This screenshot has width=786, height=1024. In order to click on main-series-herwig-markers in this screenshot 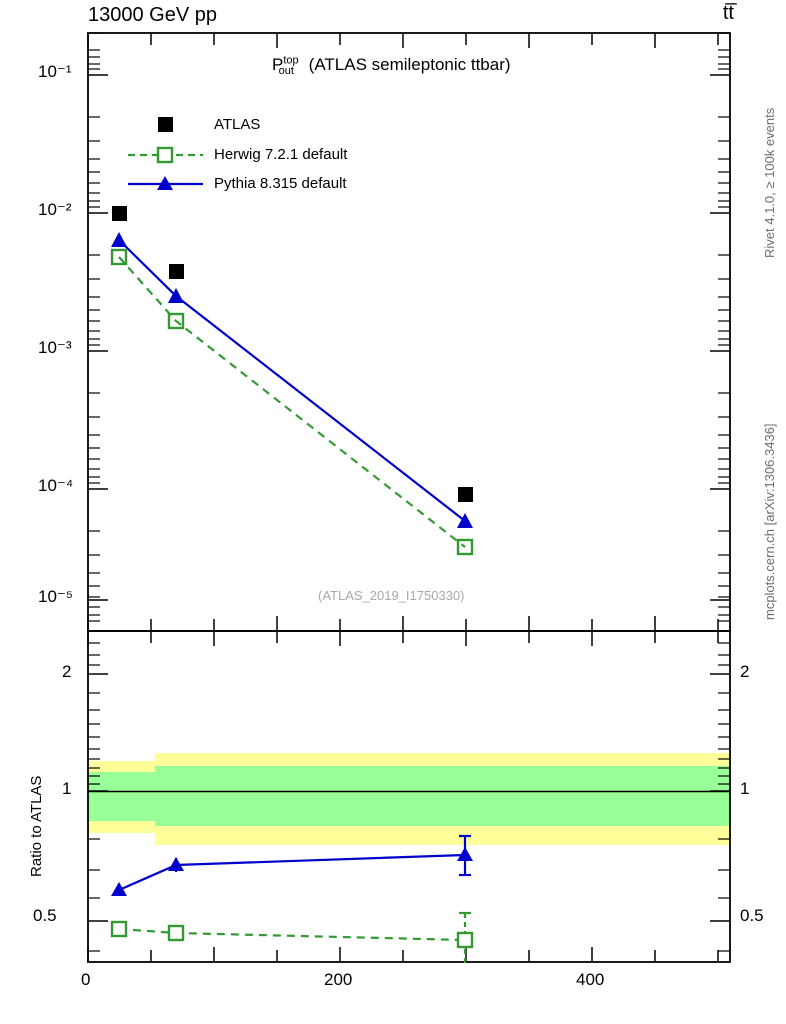, I will do `click(292, 402)`.